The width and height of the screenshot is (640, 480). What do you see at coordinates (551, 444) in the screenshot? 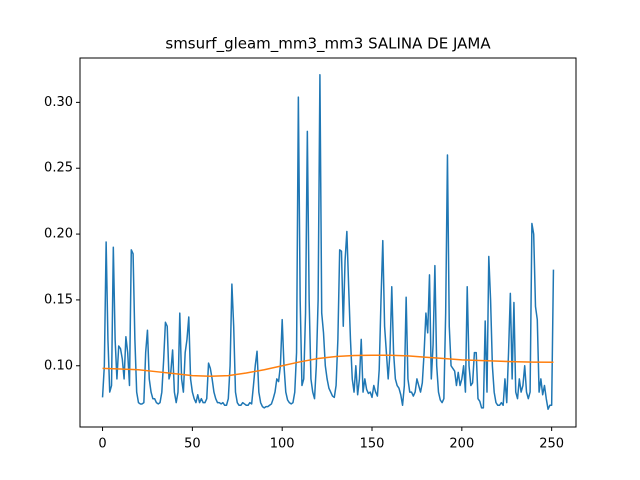
I see `x-tick-label: 250` at bounding box center [551, 444].